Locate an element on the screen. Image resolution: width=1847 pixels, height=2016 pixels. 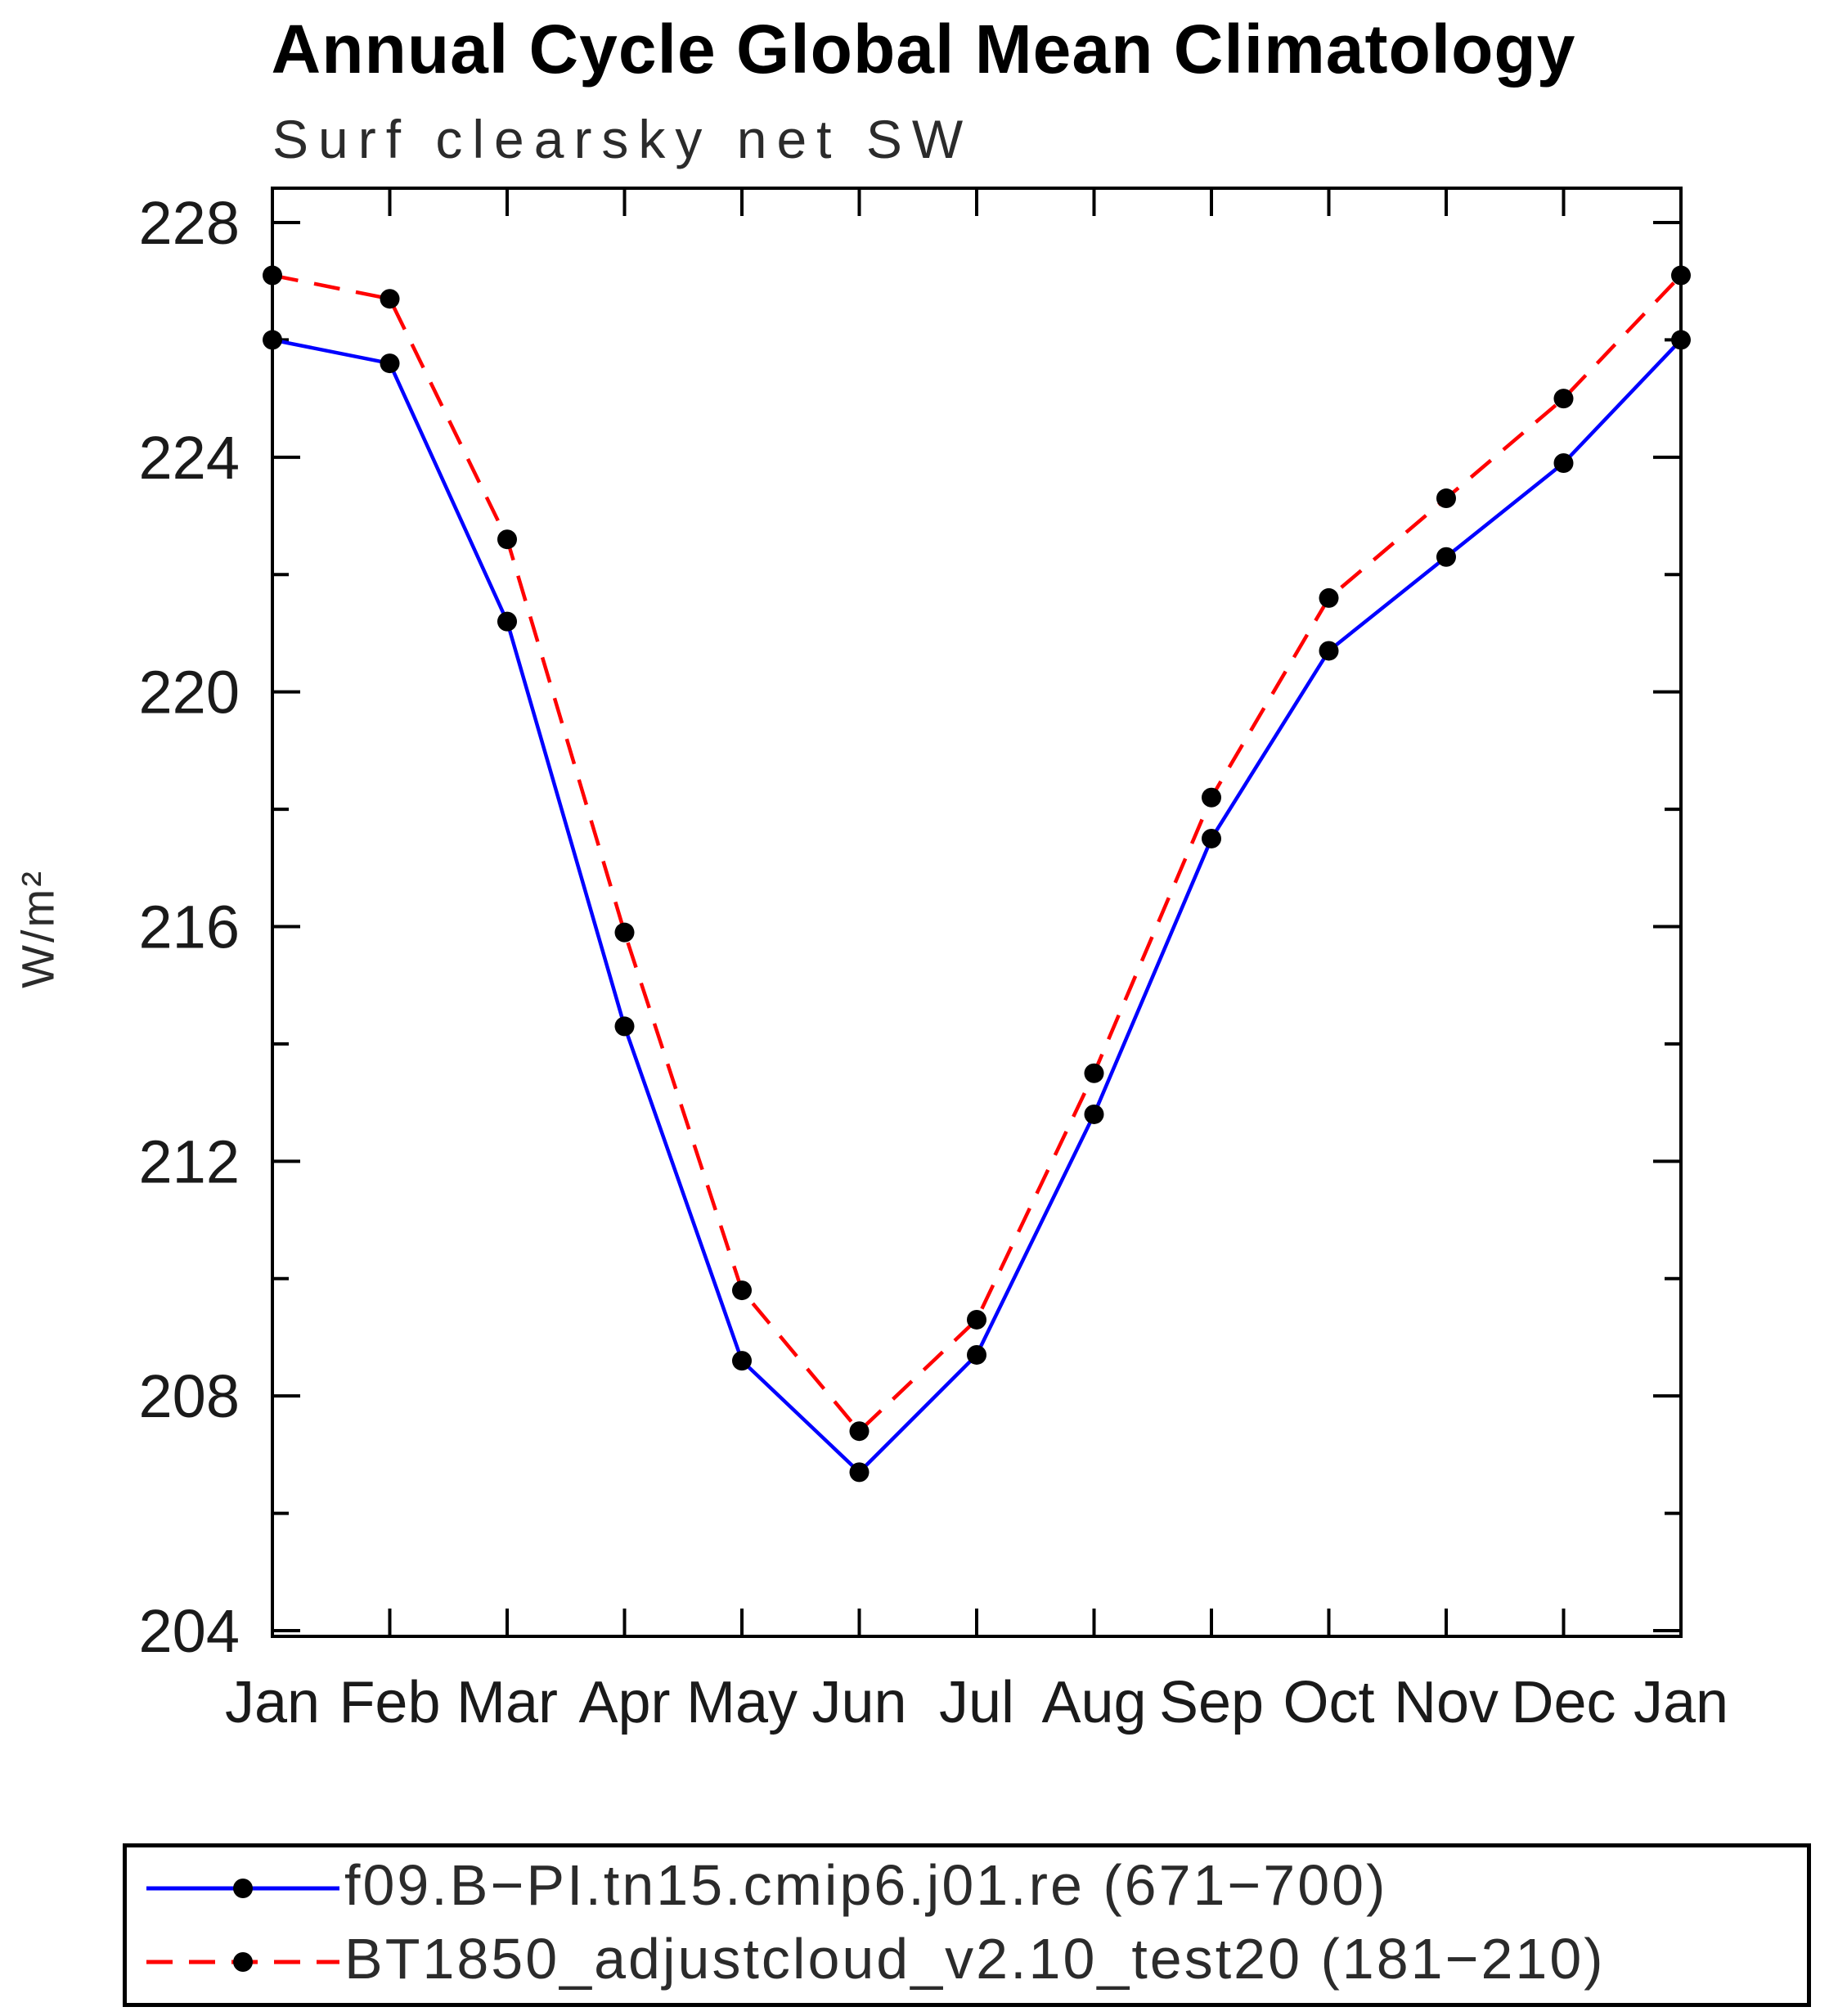
x-tick-label: Jul is located at coordinates (976, 1703).